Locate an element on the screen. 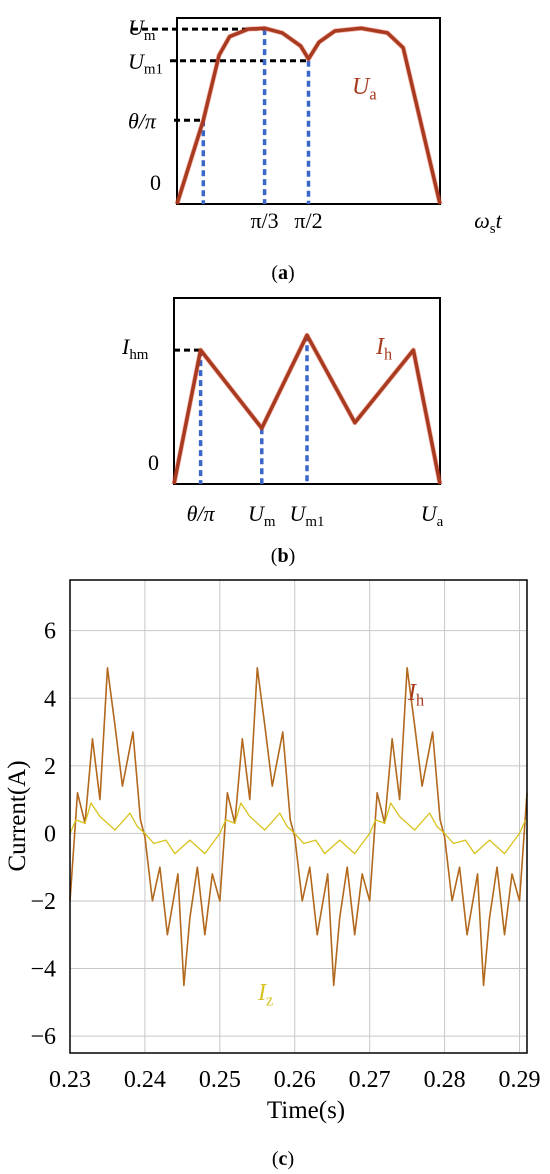 The width and height of the screenshot is (550, 1174). x-tick-label: 0.25 is located at coordinates (220, 1080).